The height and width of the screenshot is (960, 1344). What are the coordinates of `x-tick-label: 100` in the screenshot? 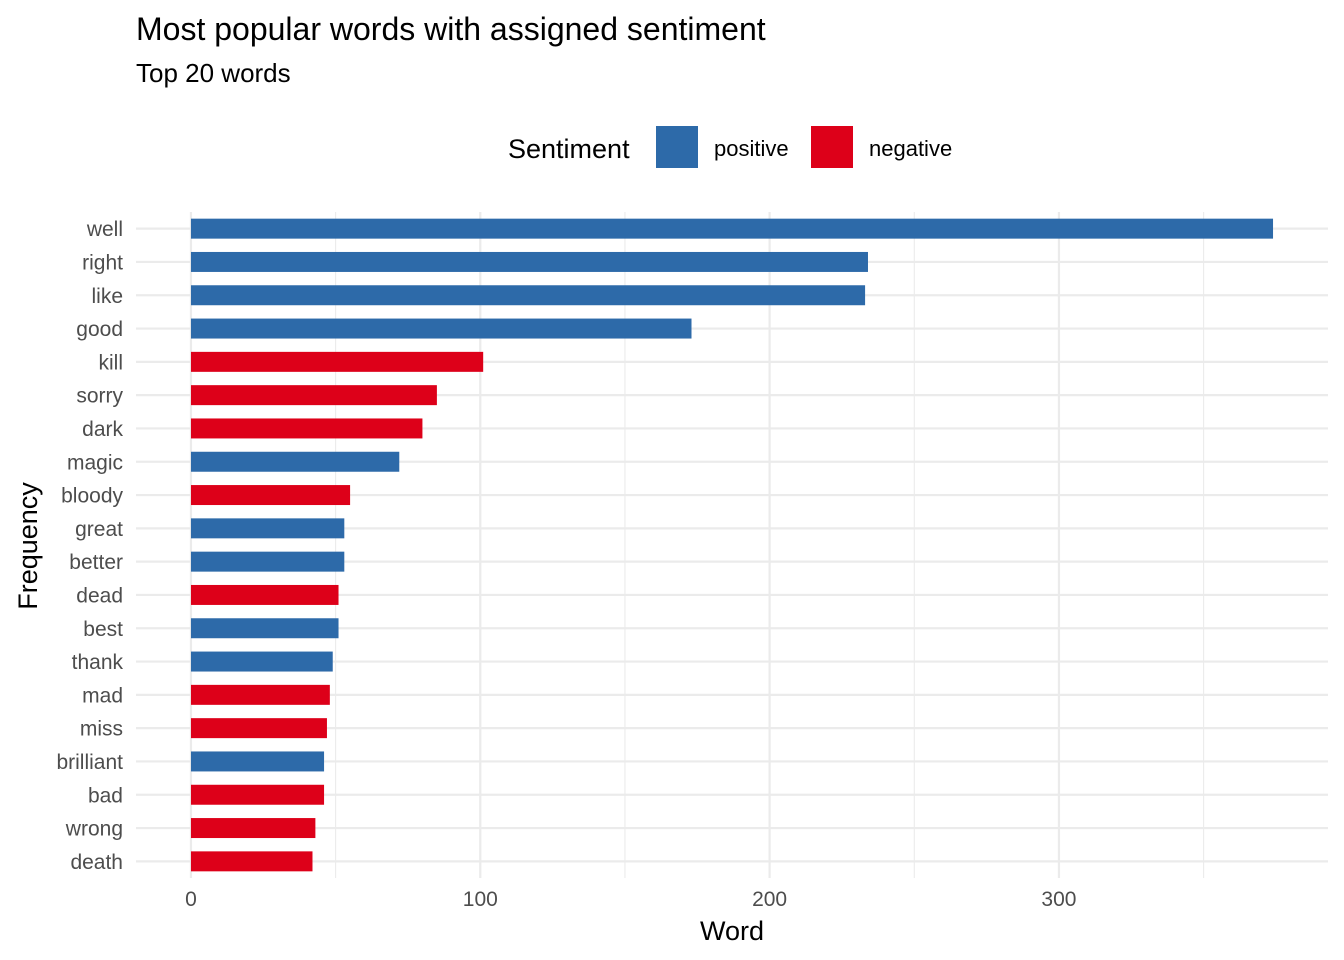 It's located at (480, 899).